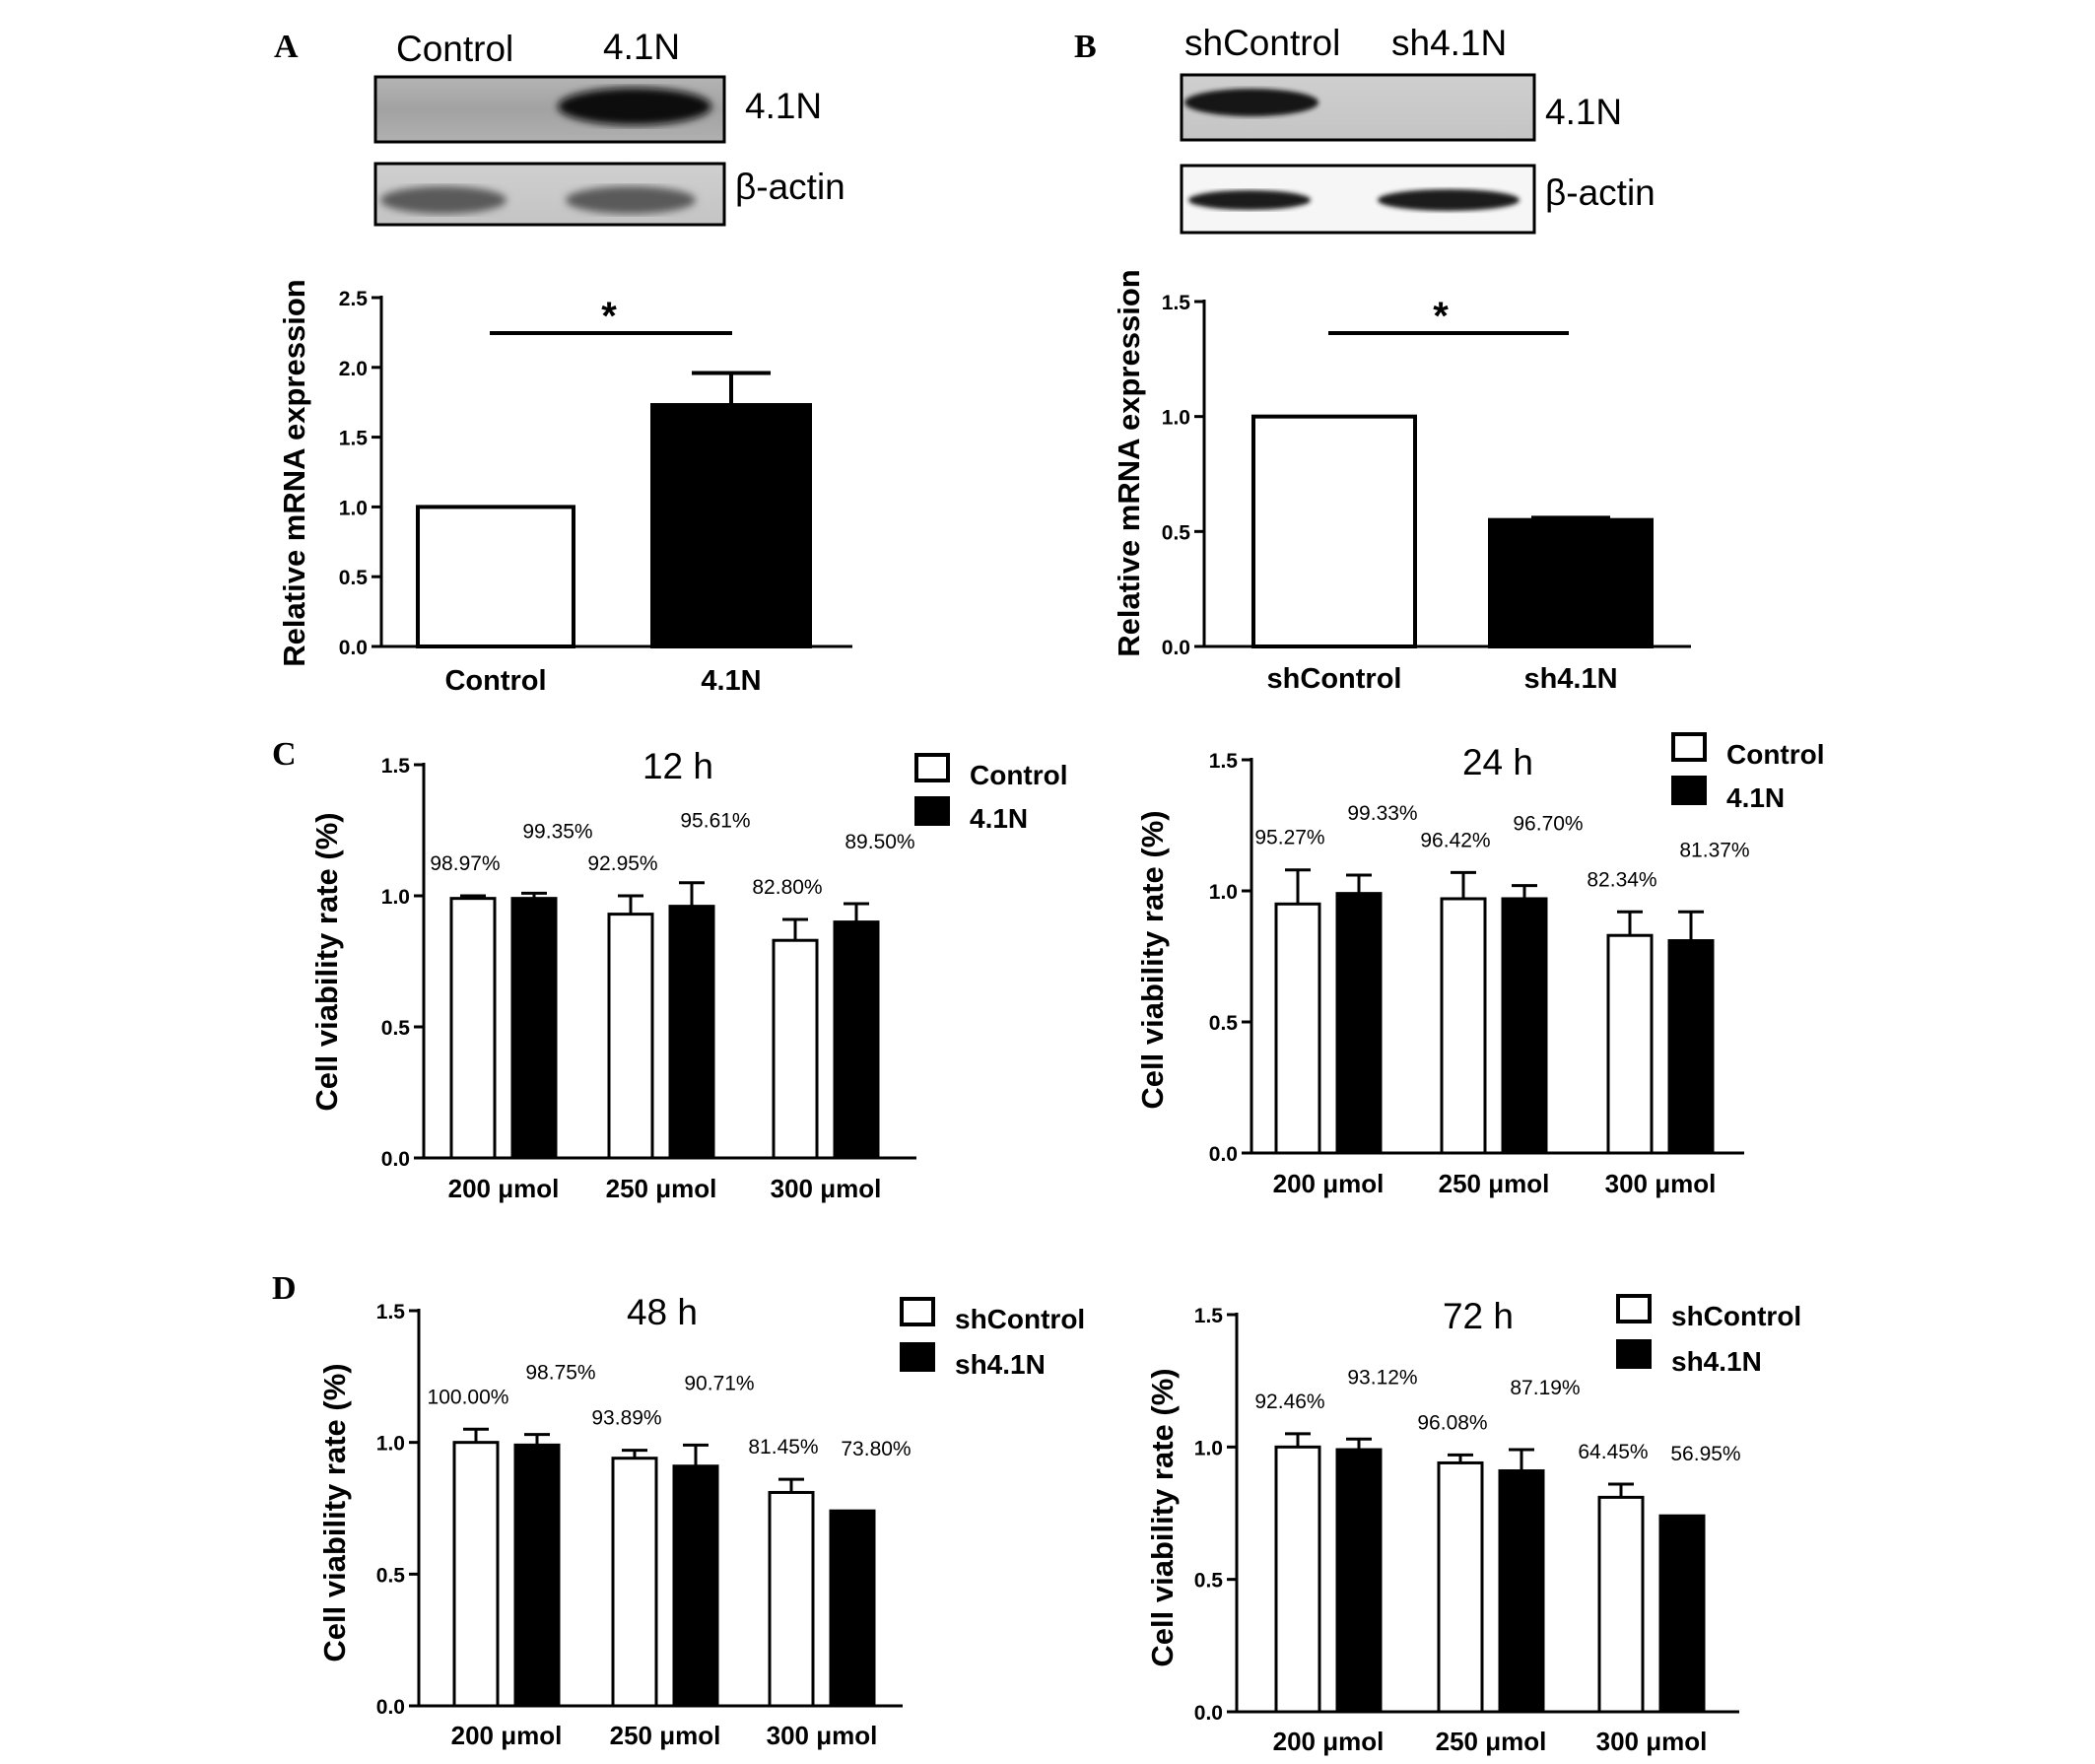  I want to click on blot-a-lane-4-1n: 4.1N, so click(642, 47).